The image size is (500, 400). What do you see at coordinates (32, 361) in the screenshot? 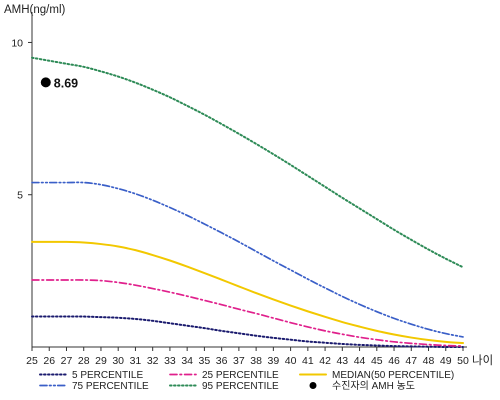
I see `x-tick-label: 25` at bounding box center [32, 361].